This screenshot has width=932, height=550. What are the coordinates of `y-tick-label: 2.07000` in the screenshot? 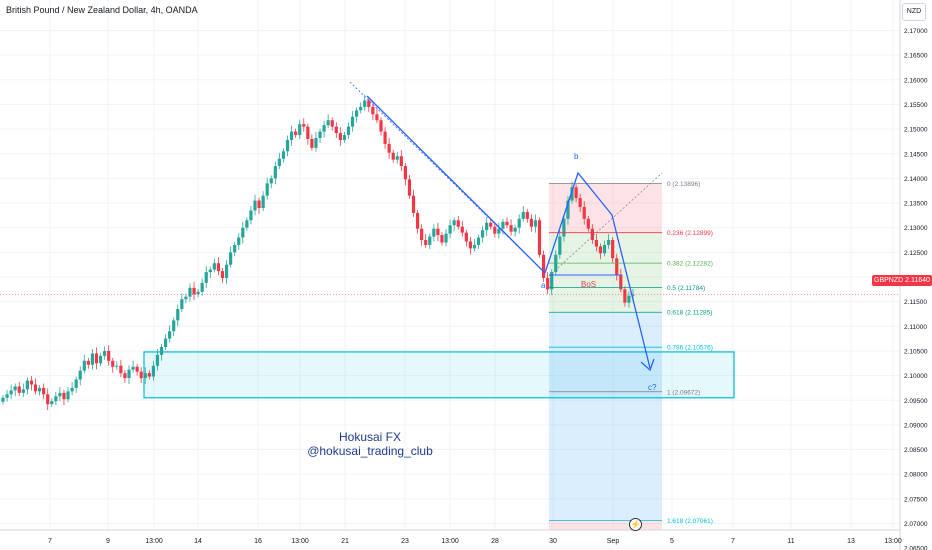 It's located at (916, 524).